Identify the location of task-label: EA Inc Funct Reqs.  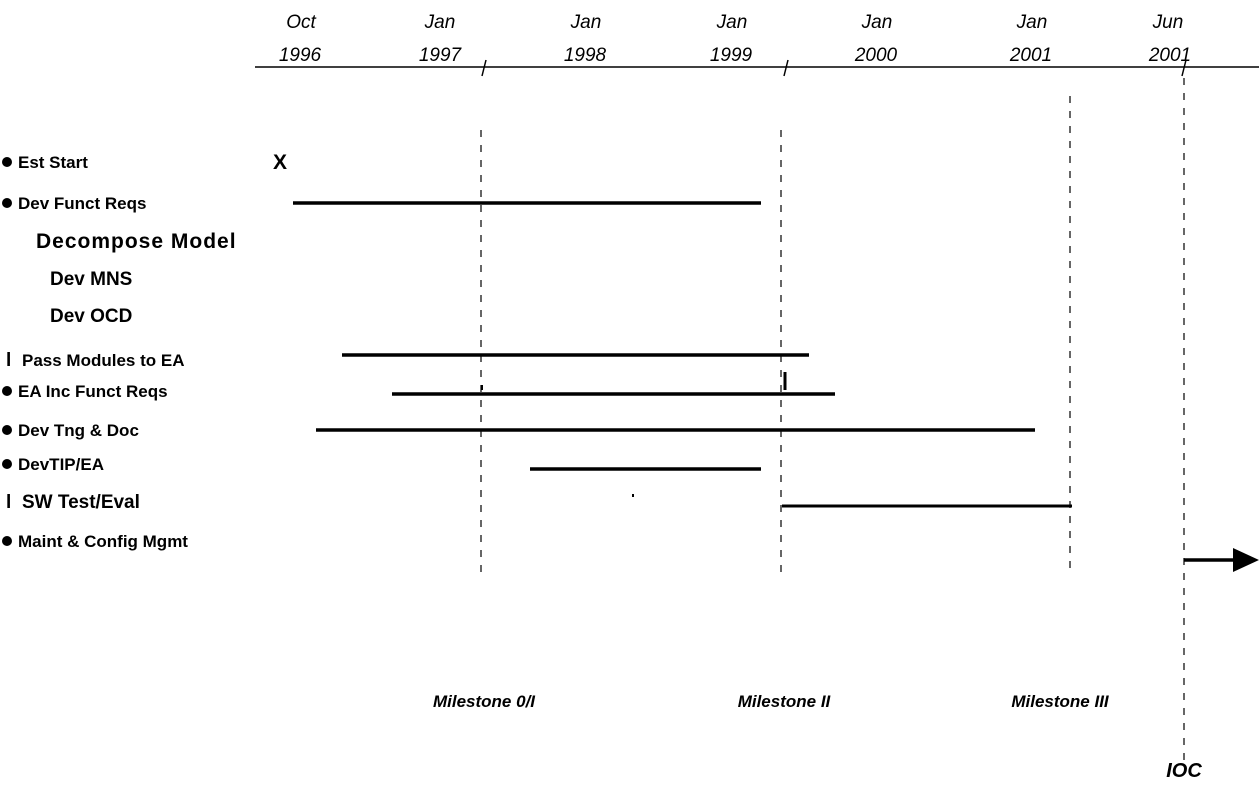
(93, 391).